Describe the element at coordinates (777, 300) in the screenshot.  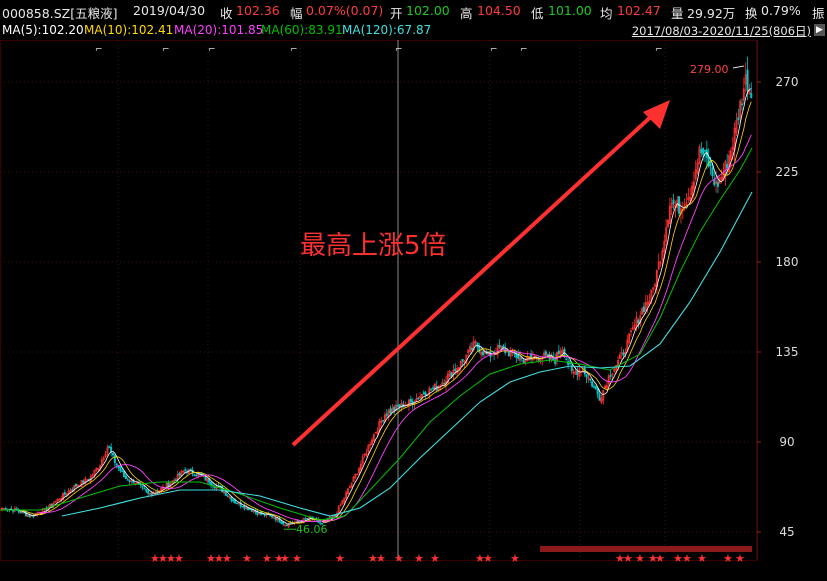
I see `price-axis: 45 90 135 180 225 270` at that location.